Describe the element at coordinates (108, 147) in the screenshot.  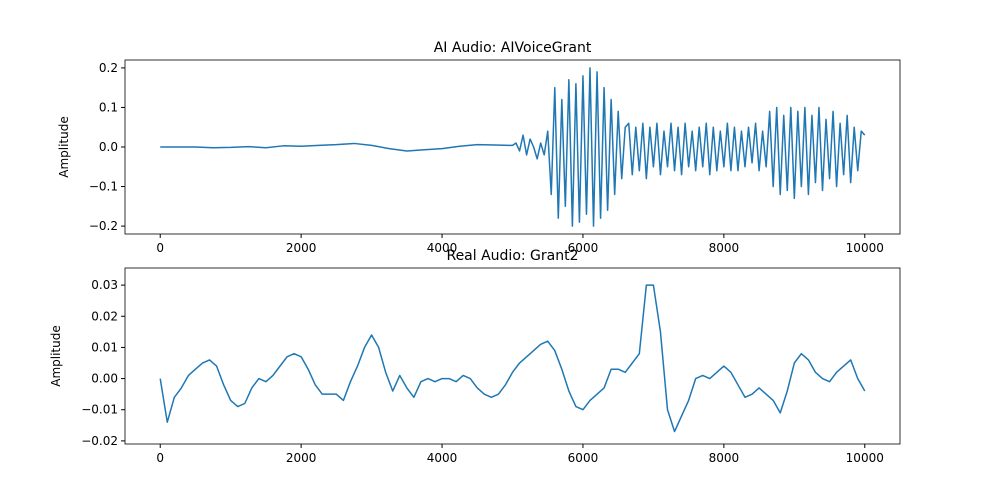
I see `y-tick-label: 0.0` at that location.